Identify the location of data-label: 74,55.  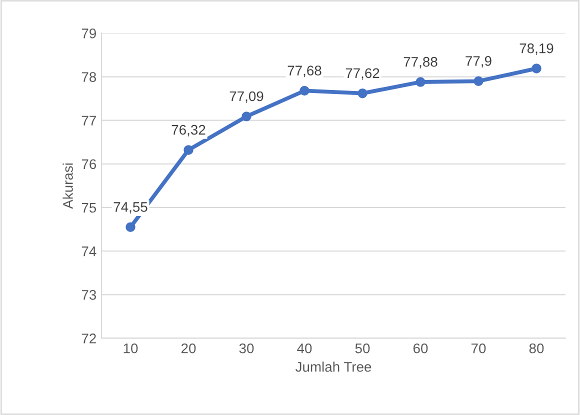
(131, 208).